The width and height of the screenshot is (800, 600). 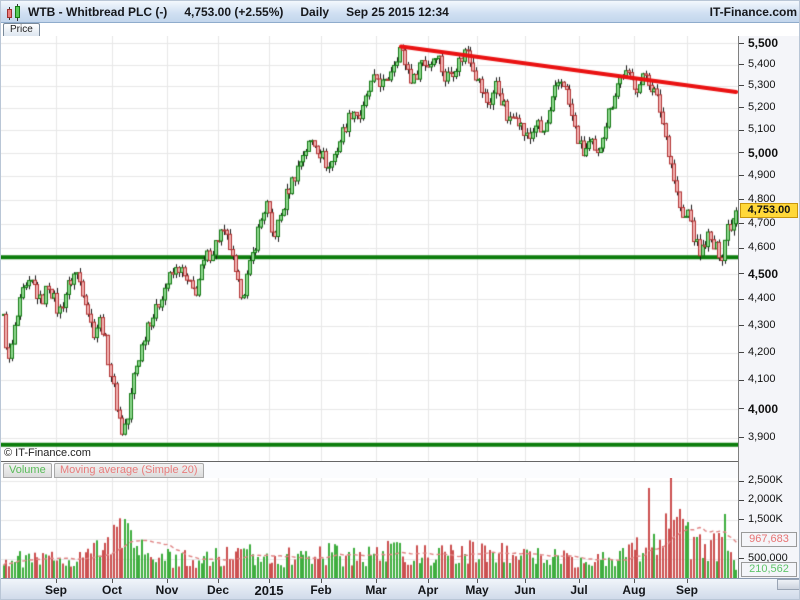 I want to click on price-tick-label: 4,500, so click(x=763, y=273).